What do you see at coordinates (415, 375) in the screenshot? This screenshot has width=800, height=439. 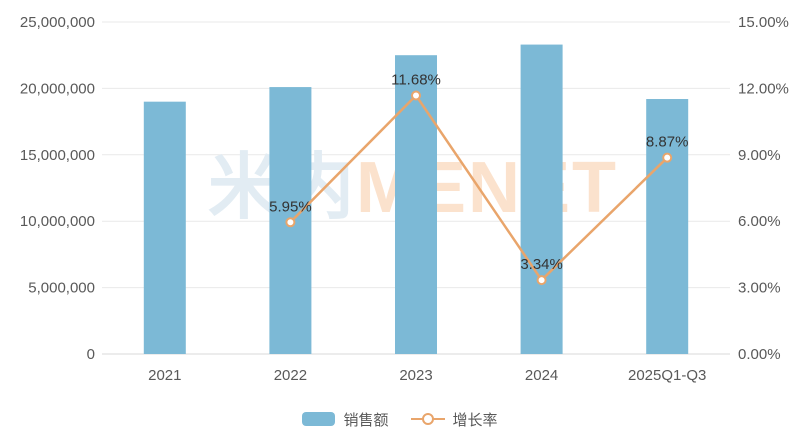 I see `x-axis-label-2023: 2023` at bounding box center [415, 375].